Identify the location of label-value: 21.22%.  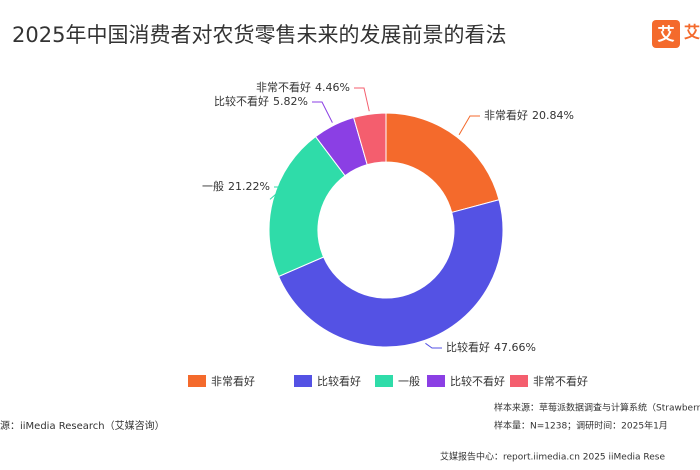
(249, 186).